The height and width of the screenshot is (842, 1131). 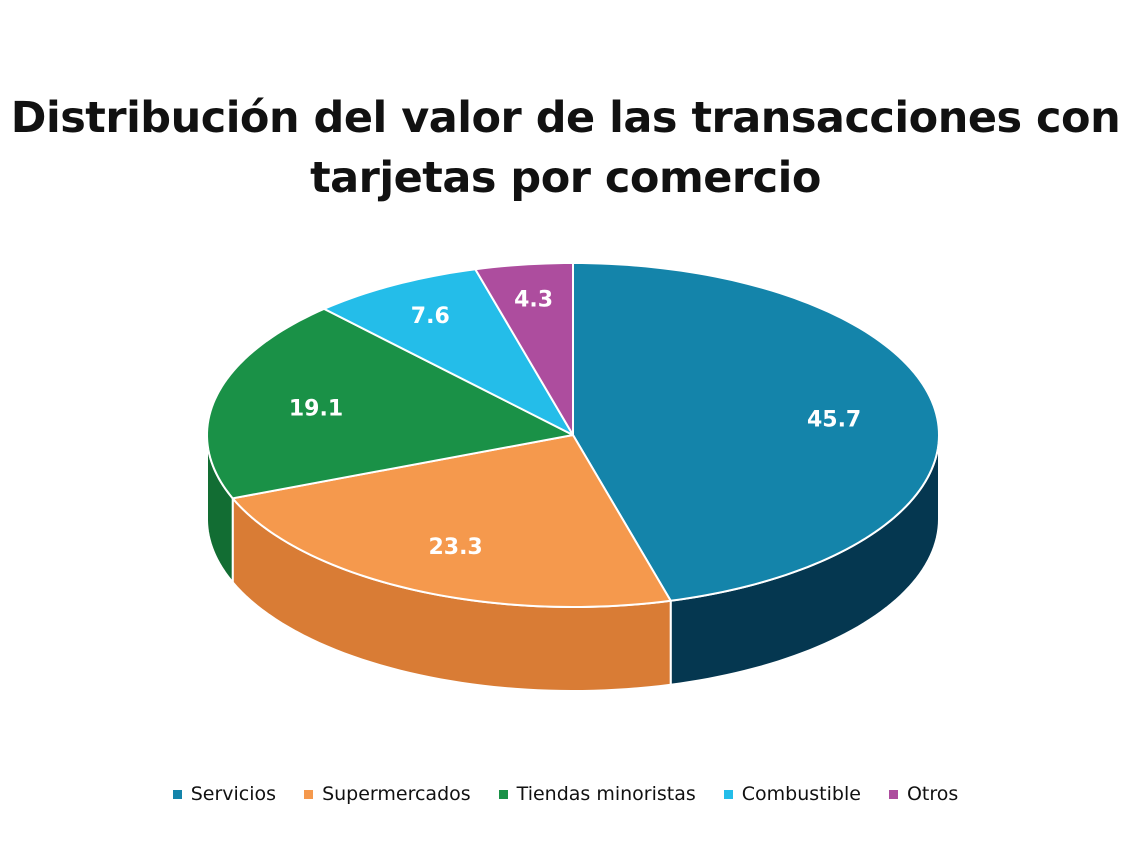 I want to click on legend-label: Supermercados, so click(x=396, y=794).